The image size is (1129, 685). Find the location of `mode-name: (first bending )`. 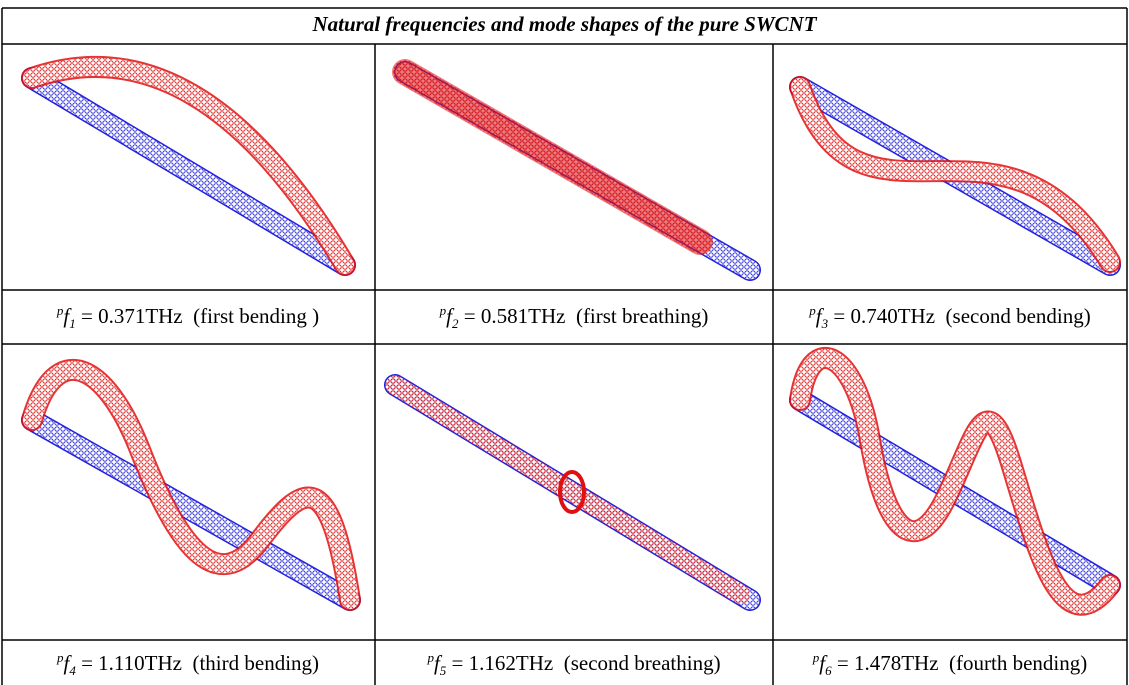

mode-name: (first bending ) is located at coordinates (256, 316).